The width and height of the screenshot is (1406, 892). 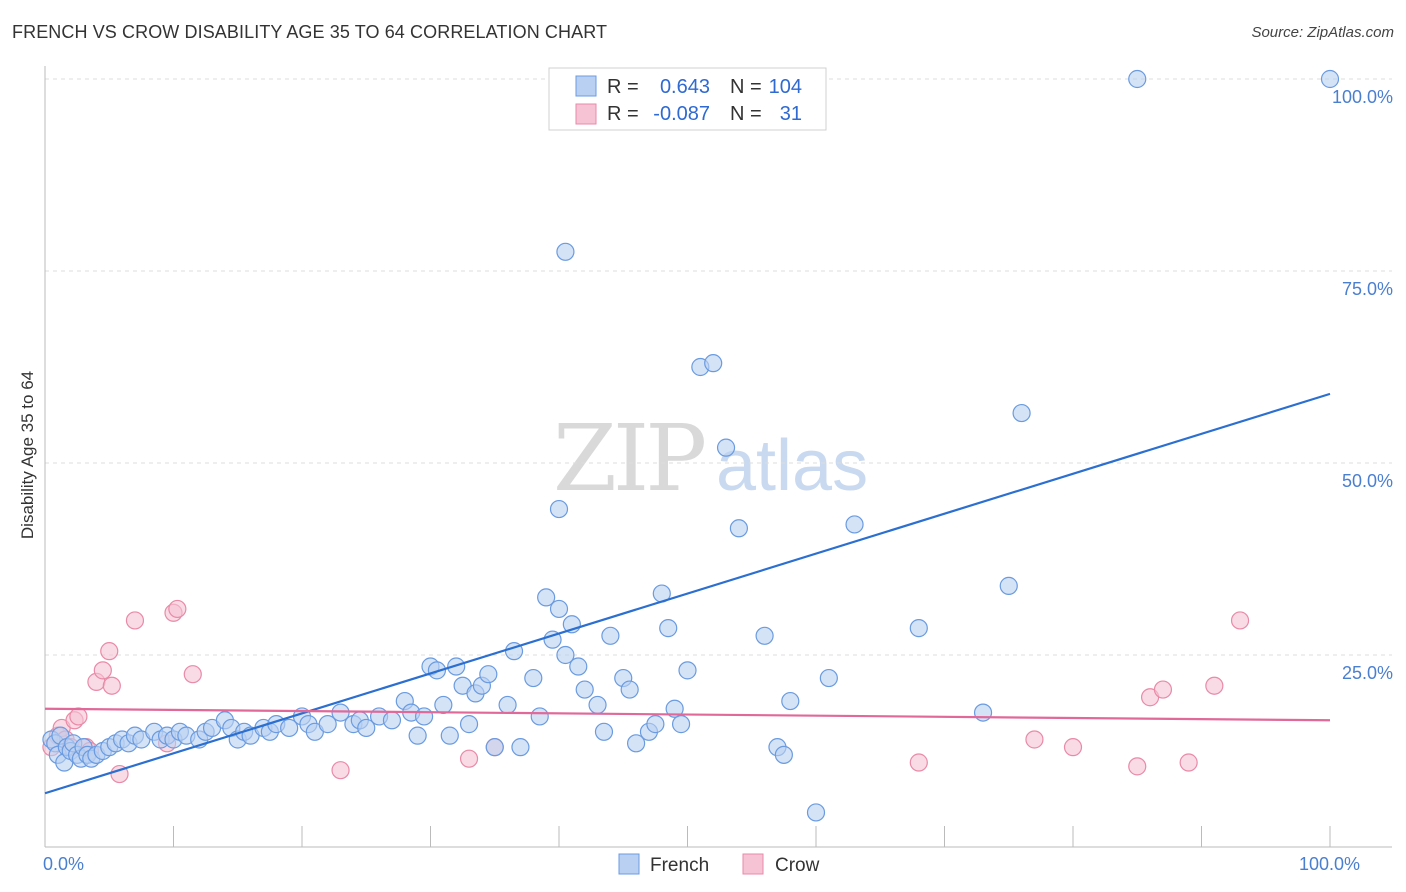 What do you see at coordinates (1322, 32) in the screenshot?
I see `source-credit: Source: ZipAtlas.com` at bounding box center [1322, 32].